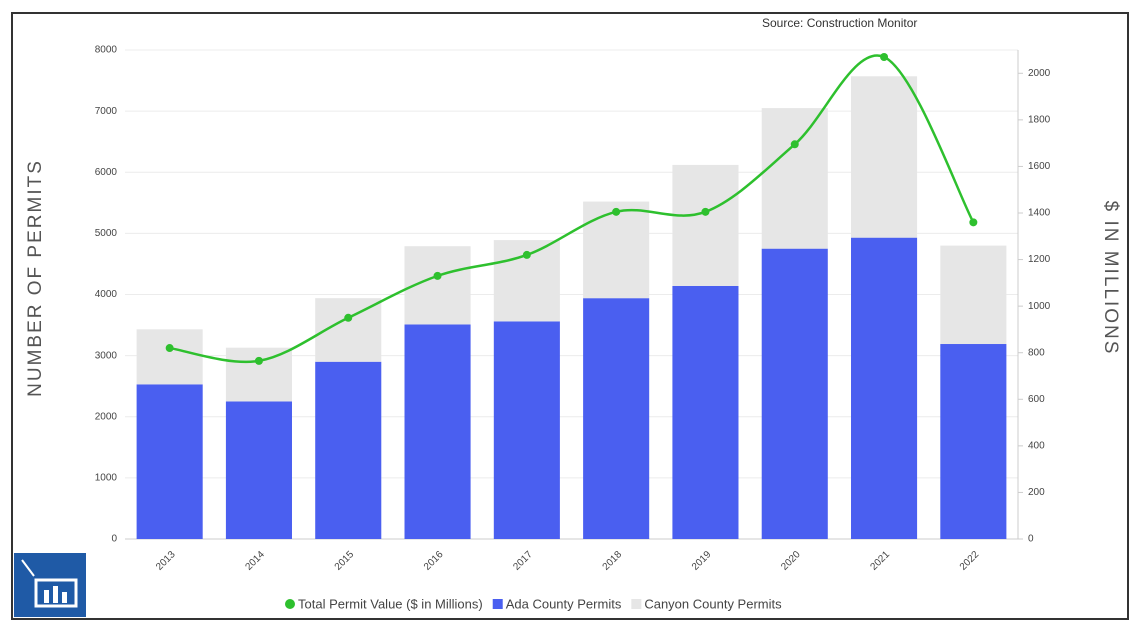  Describe the element at coordinates (390, 603) in the screenshot. I see `legend-text: Total Permit Value ($ in Millions)` at that location.